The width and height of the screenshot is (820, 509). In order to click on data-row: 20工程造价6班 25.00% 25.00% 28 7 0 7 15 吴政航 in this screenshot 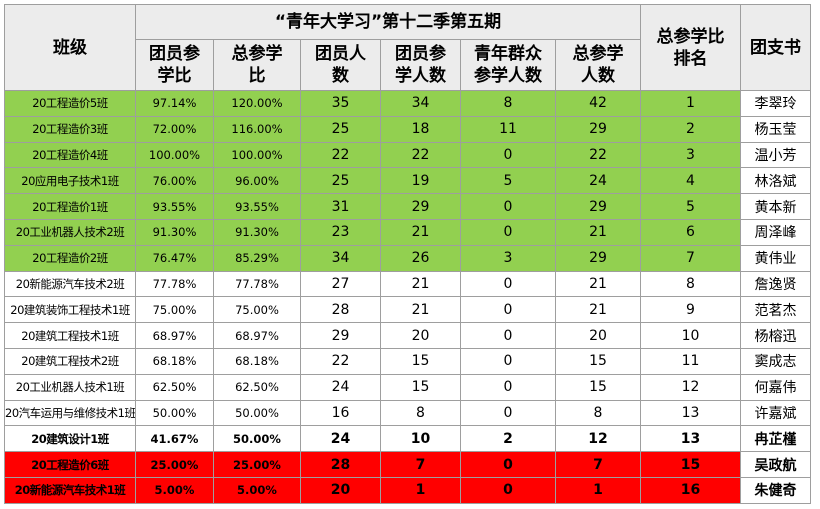, I will do `click(408, 464)`.